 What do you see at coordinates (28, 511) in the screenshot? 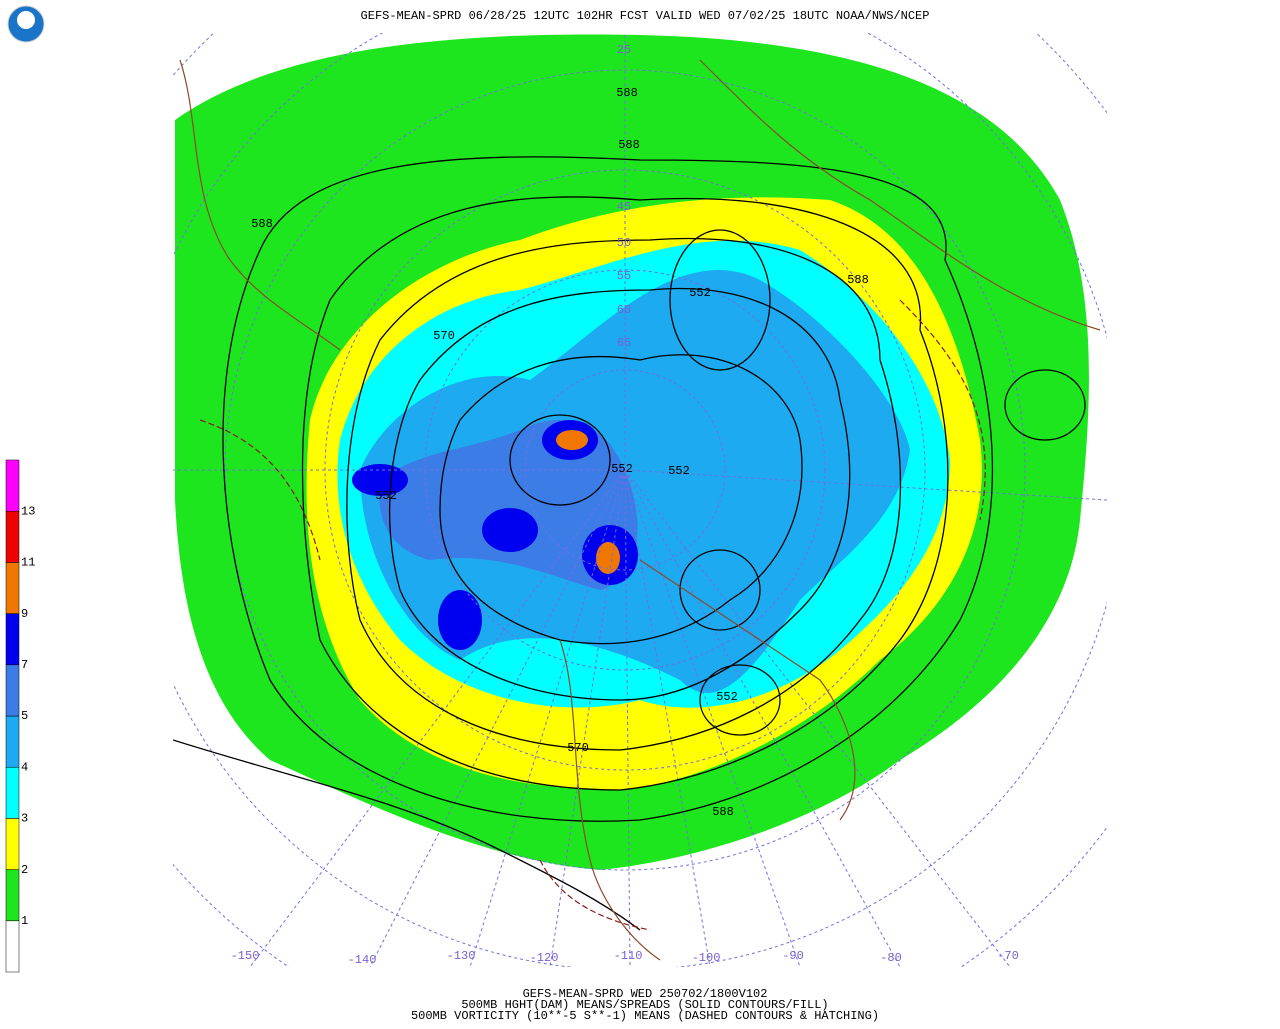
I see `legend-label: 13` at bounding box center [28, 511].